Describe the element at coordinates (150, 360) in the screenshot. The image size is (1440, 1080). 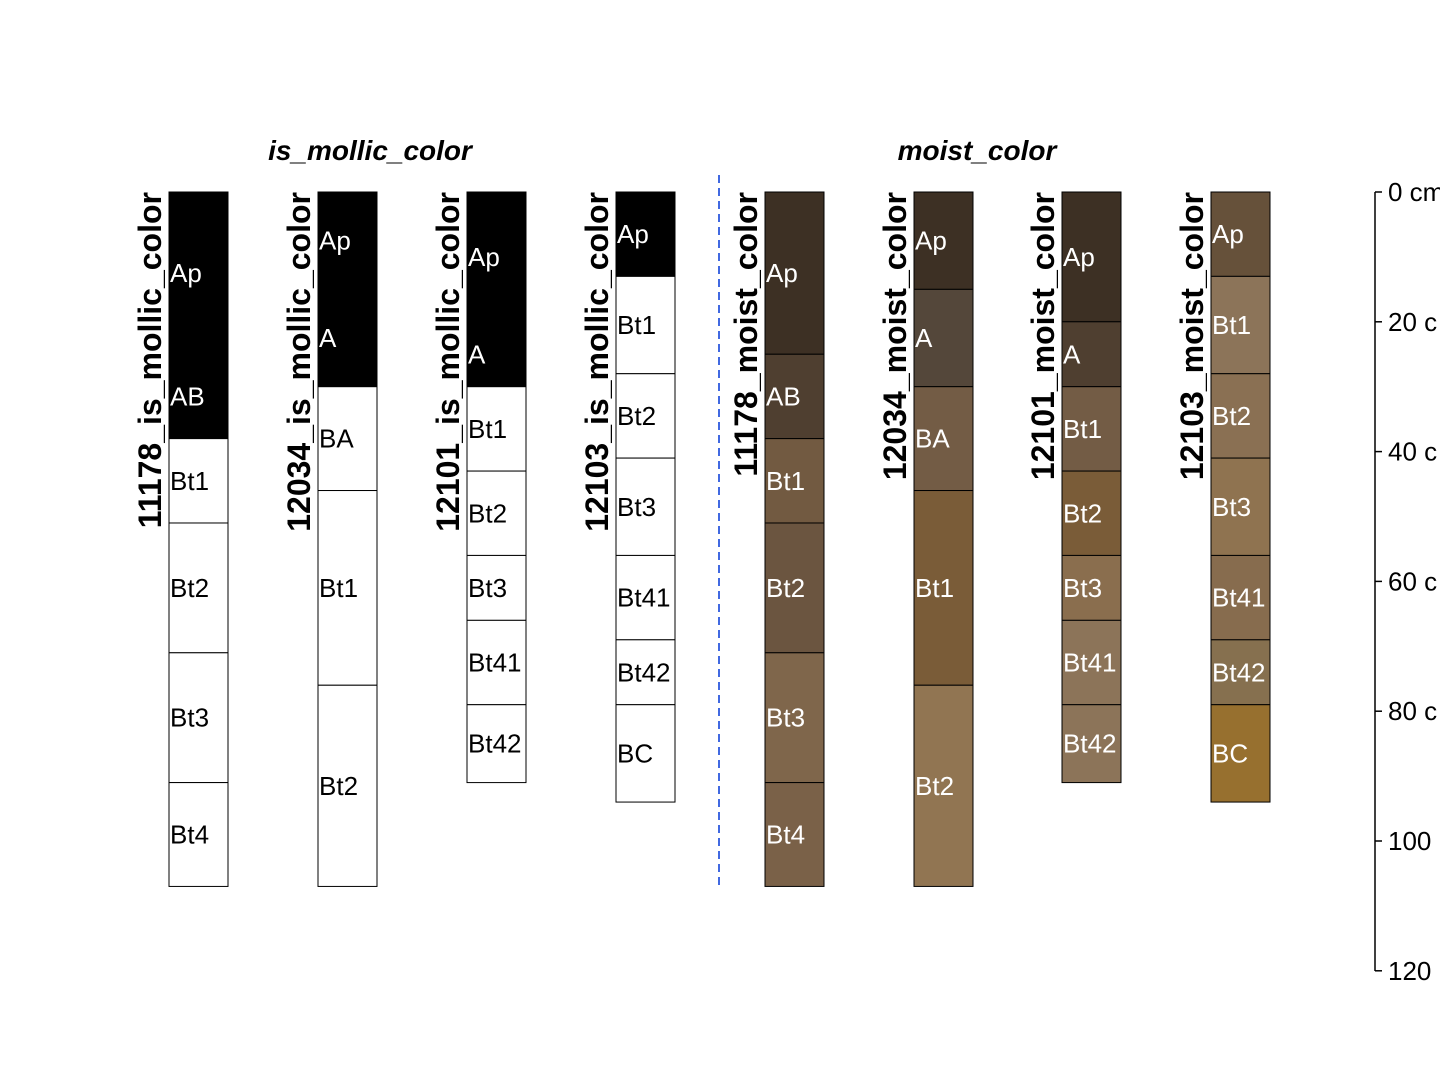
I see `profile-id-label-0: 11178_is_mollic_color` at that location.